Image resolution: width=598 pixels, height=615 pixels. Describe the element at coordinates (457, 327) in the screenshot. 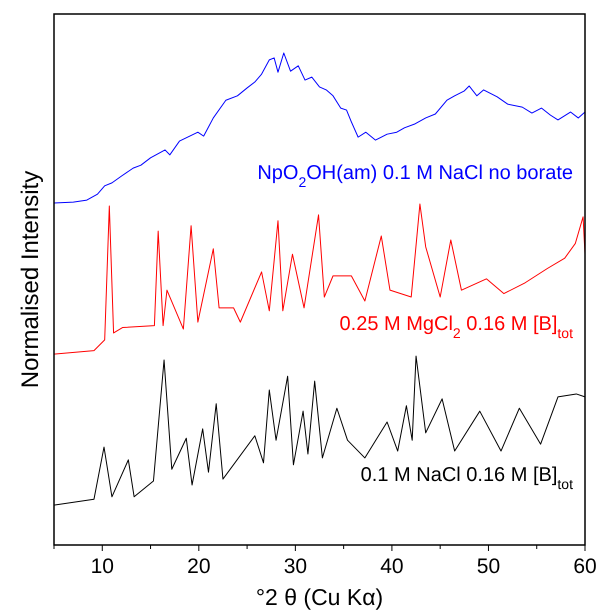

I see `series-label: 0.25 M MgCl$_{2}$ 0.16 M [B]$_{tot}$` at that location.